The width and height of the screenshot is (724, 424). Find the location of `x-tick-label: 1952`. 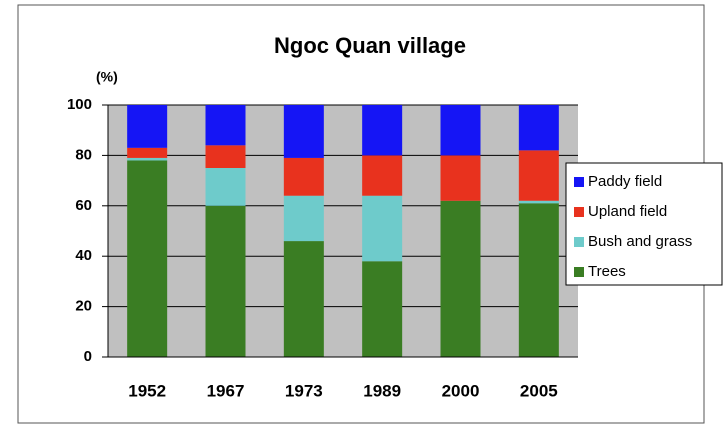

x-tick-label: 1952 is located at coordinates (147, 390).